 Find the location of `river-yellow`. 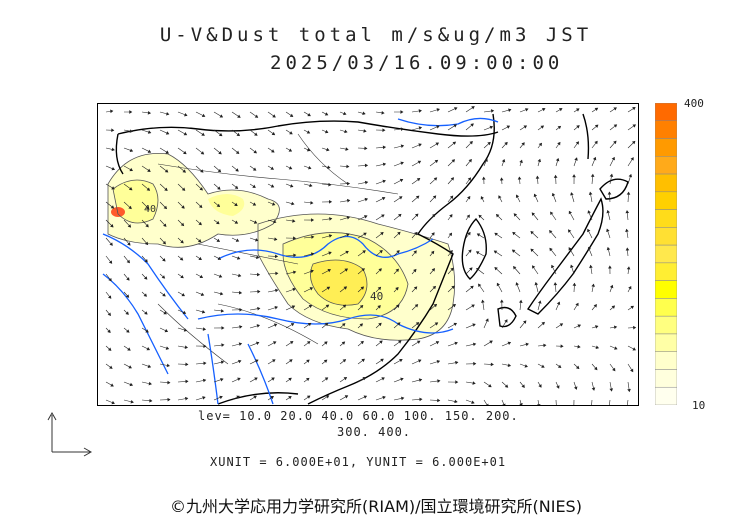

river-yellow is located at coordinates (325, 247).